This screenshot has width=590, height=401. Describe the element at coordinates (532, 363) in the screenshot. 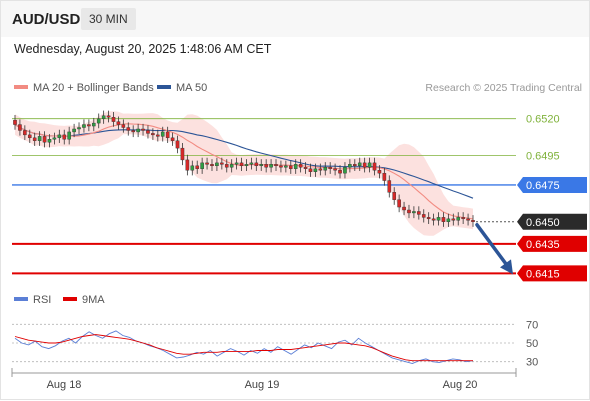

I see `rsi-tick-label: 30` at that location.